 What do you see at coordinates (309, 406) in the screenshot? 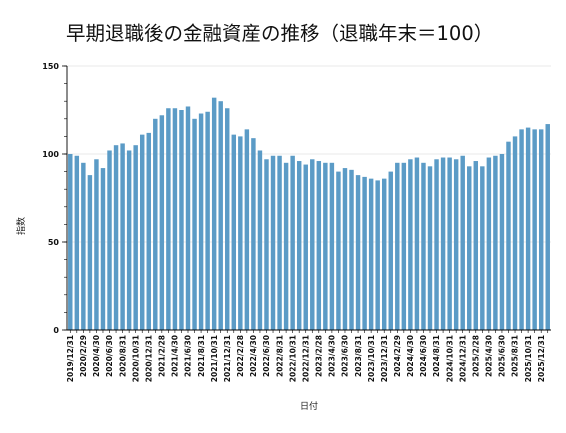
I see `x-axis-label: 日付` at bounding box center [309, 406].